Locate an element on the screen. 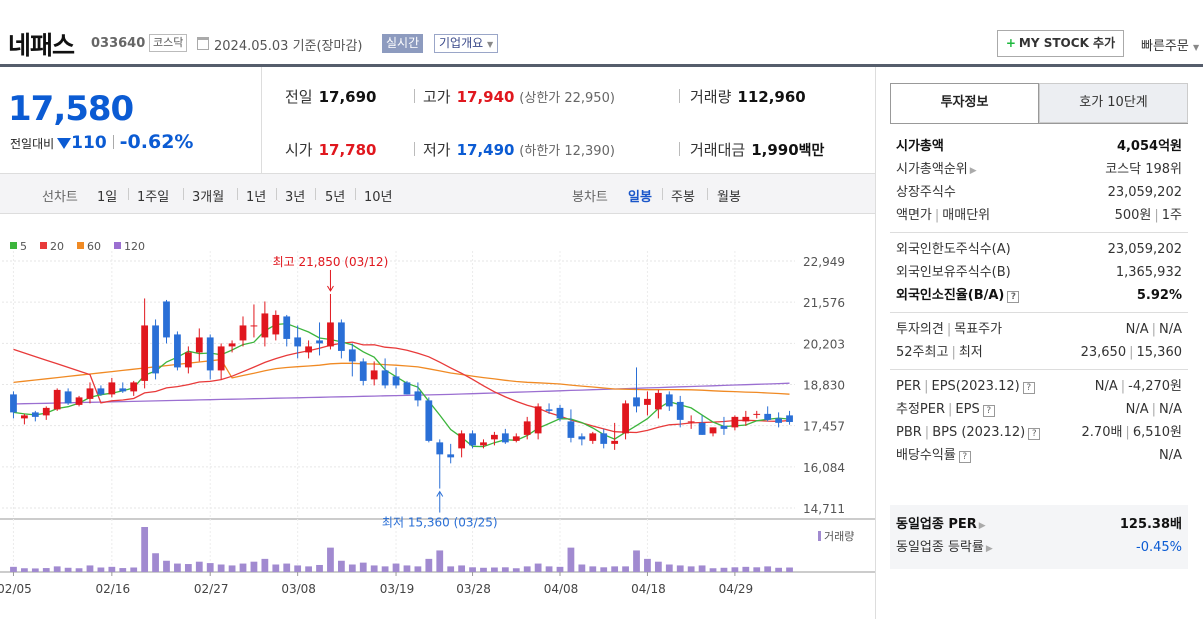  period-1d: 1일 is located at coordinates (107, 197).